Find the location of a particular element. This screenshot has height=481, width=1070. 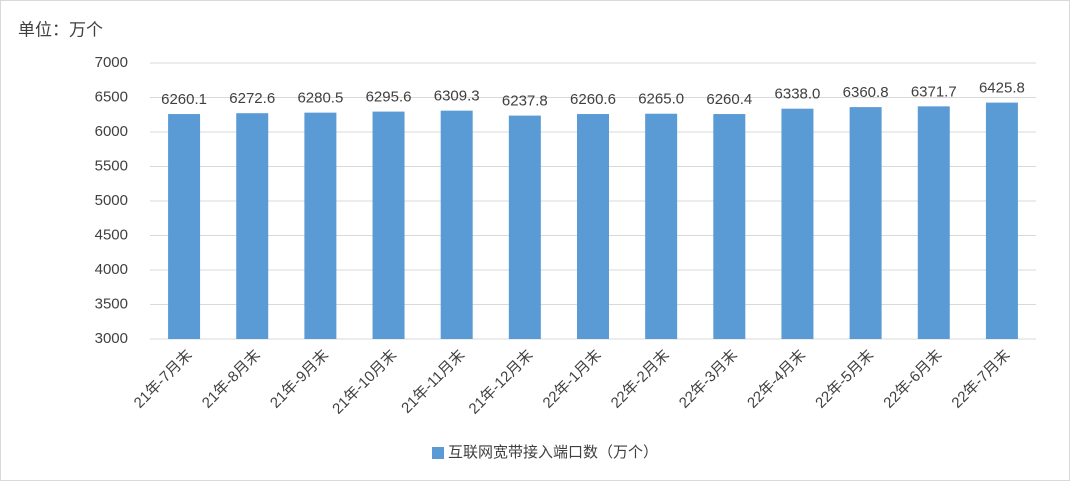

value-label: 6237.8 is located at coordinates (525, 101).